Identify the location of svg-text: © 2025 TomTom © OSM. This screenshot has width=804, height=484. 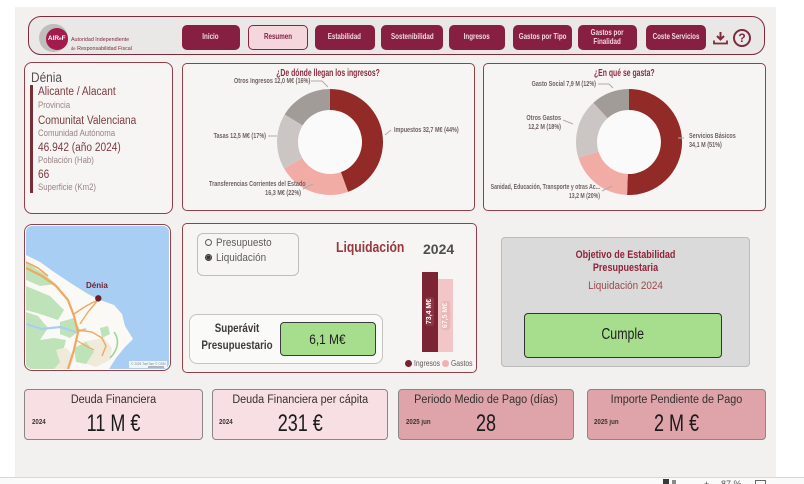
(148, 364).